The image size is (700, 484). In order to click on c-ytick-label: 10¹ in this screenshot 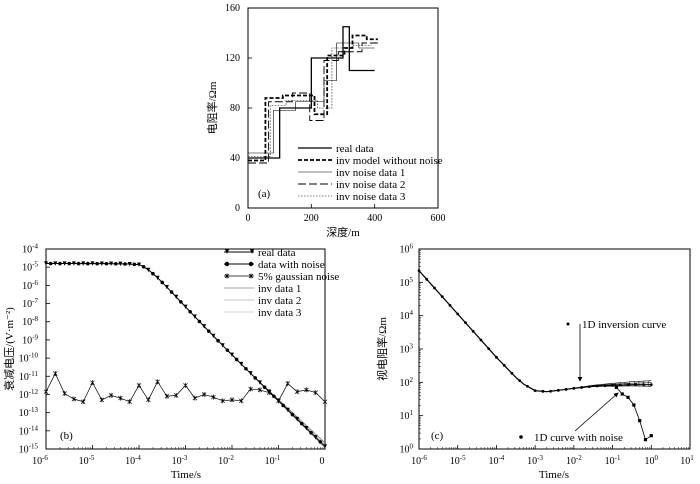, I will do `click(407, 415)`.